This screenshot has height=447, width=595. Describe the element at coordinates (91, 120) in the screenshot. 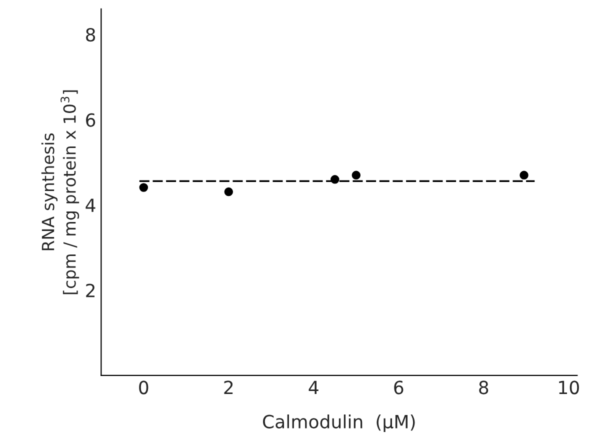

I see `y-tick-label: 6` at that location.